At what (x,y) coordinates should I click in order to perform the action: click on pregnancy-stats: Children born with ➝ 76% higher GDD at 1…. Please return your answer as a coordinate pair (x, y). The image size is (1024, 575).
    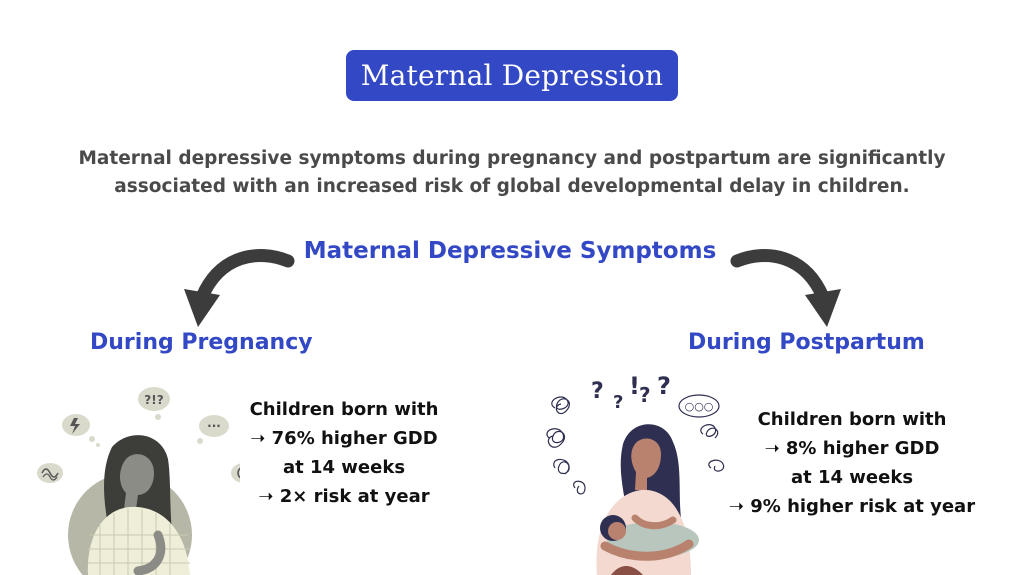
    Looking at the image, I should click on (344, 453).